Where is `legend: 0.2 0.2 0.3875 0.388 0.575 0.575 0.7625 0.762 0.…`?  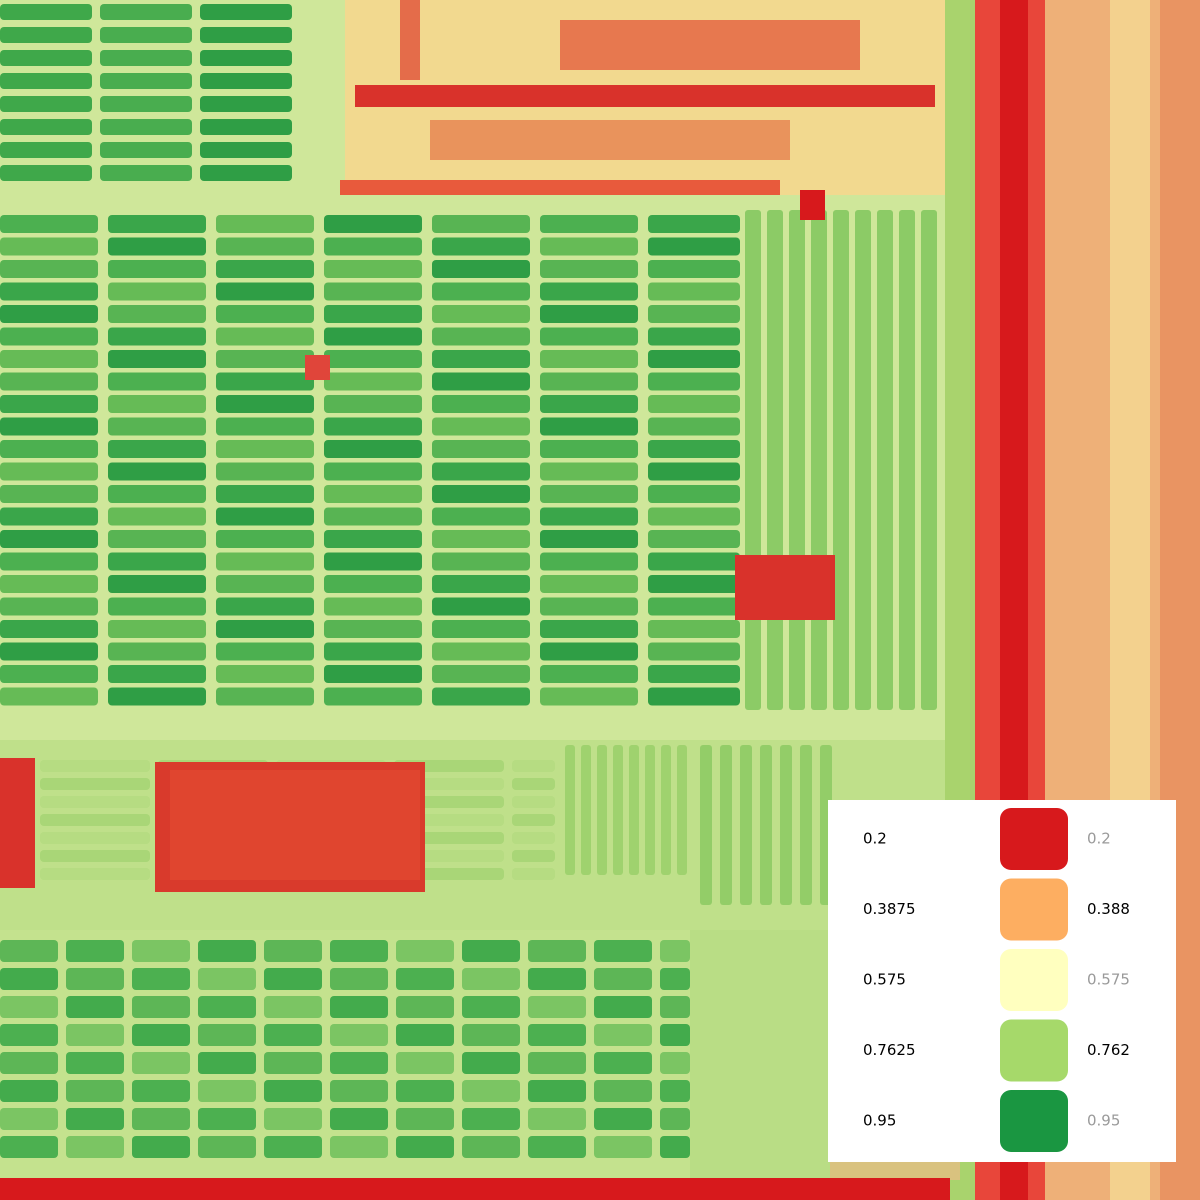 legend: 0.2 0.2 0.3875 0.388 0.575 0.575 0.7625 0.762 0.… is located at coordinates (1002, 981).